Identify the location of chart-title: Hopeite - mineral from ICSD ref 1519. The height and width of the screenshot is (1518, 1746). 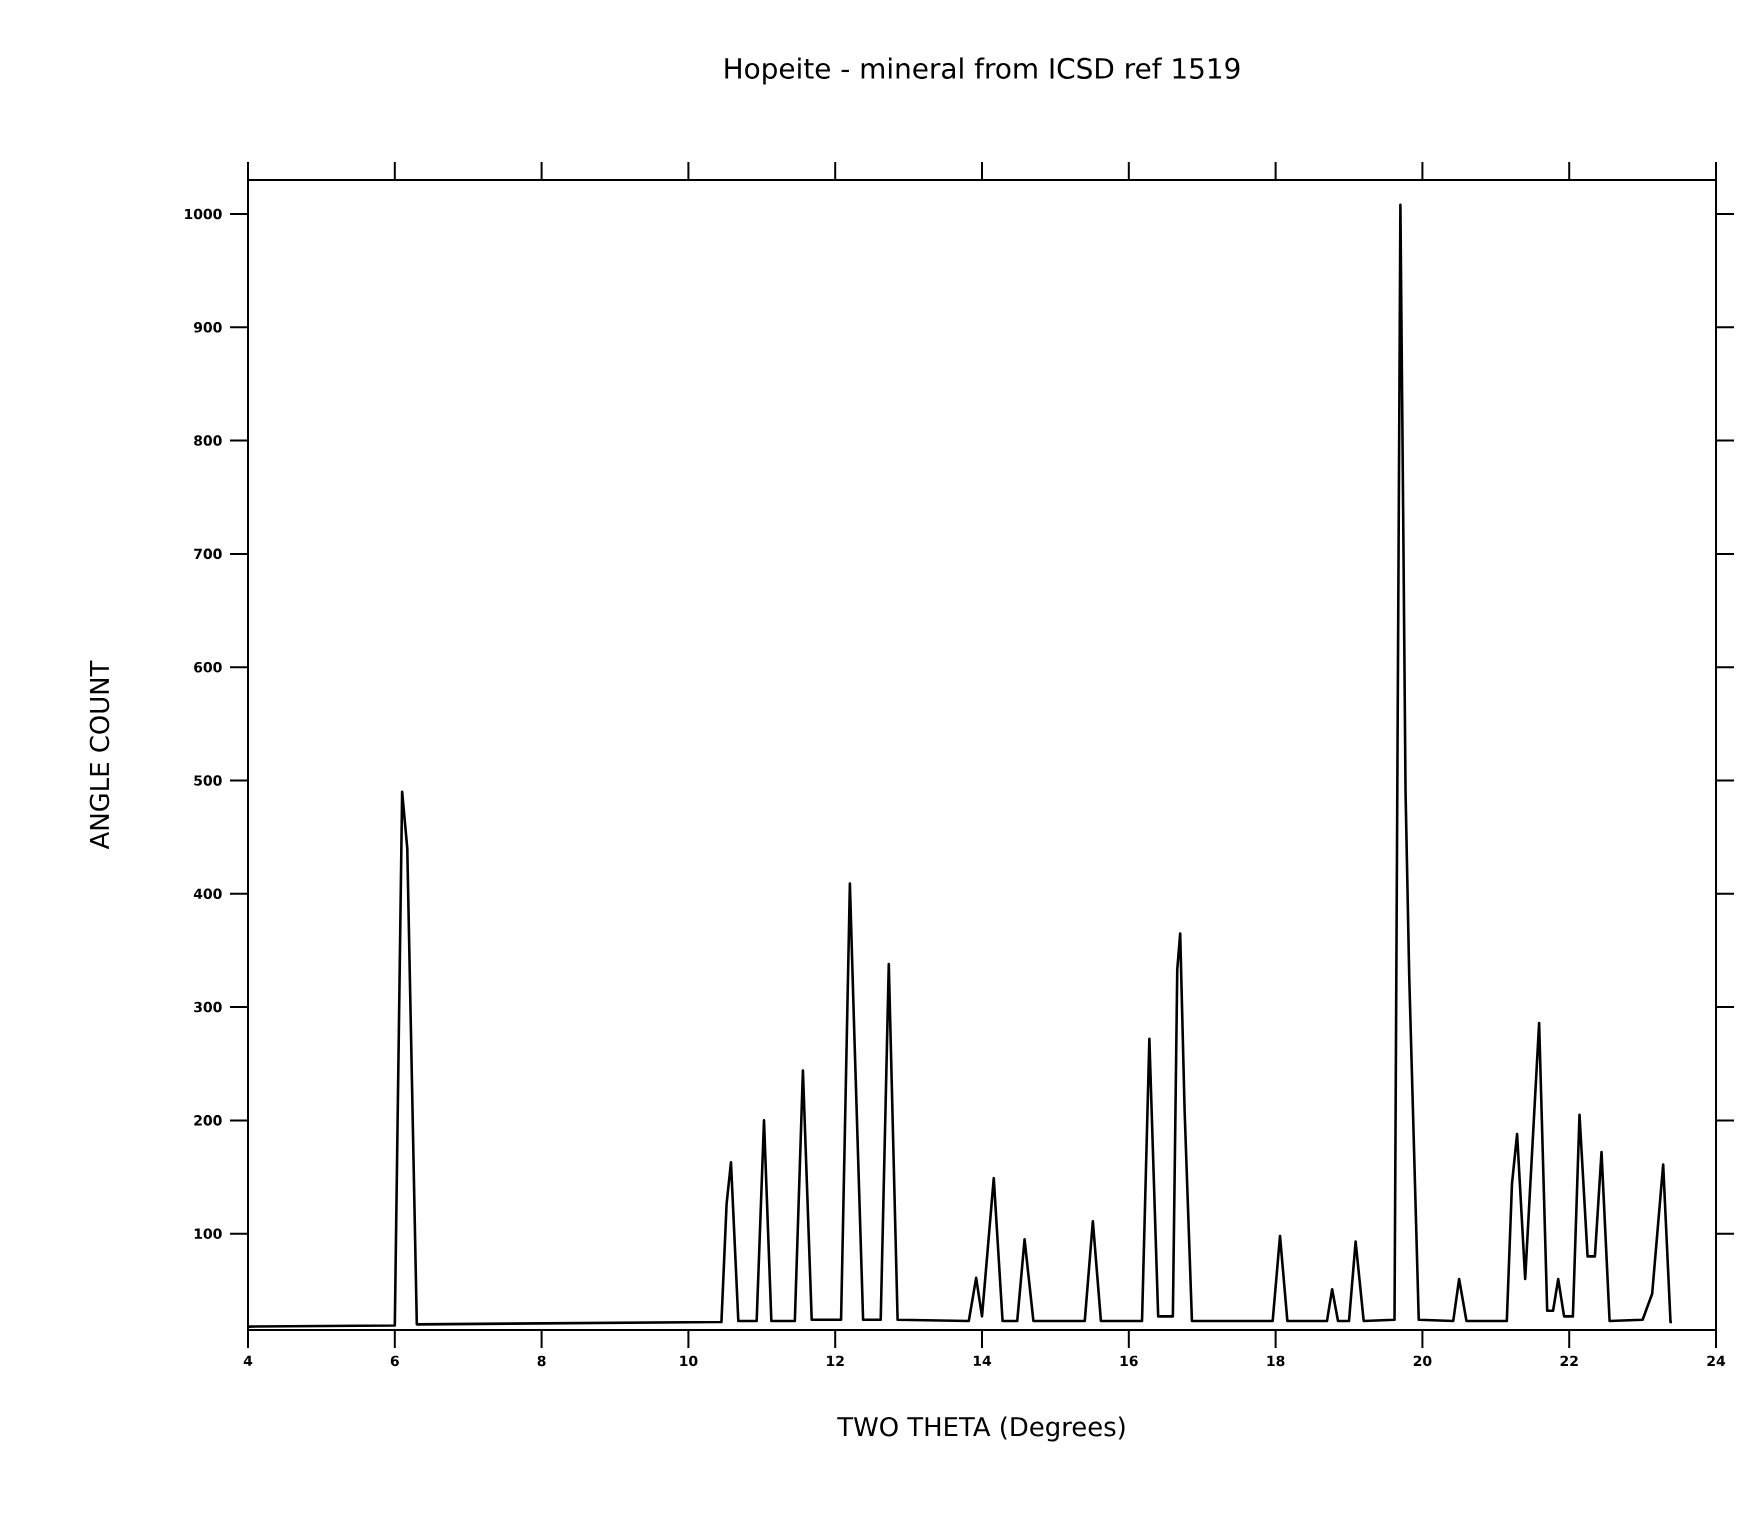
(982, 71).